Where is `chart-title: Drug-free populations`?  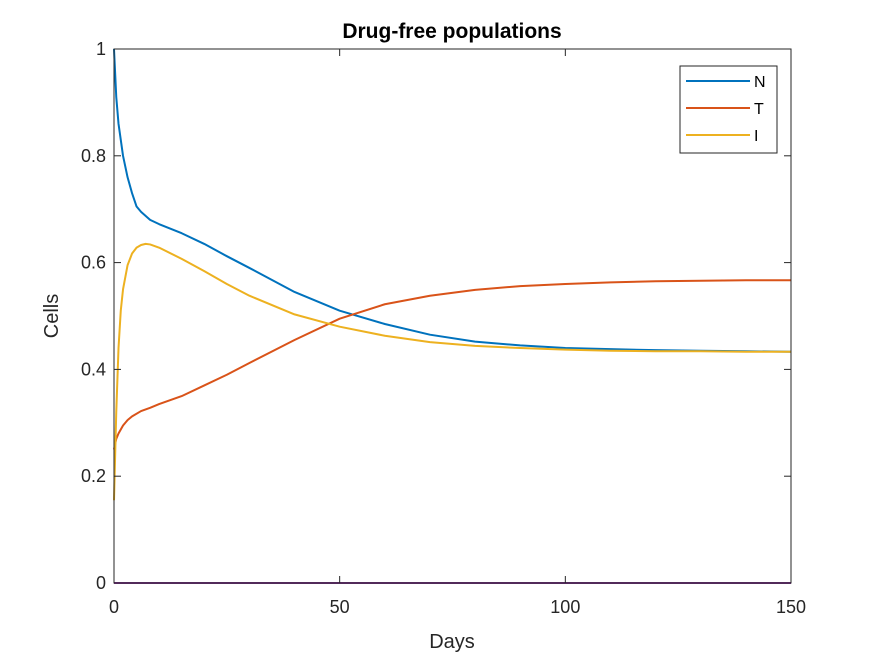
chart-title: Drug-free populations is located at coordinates (451, 31).